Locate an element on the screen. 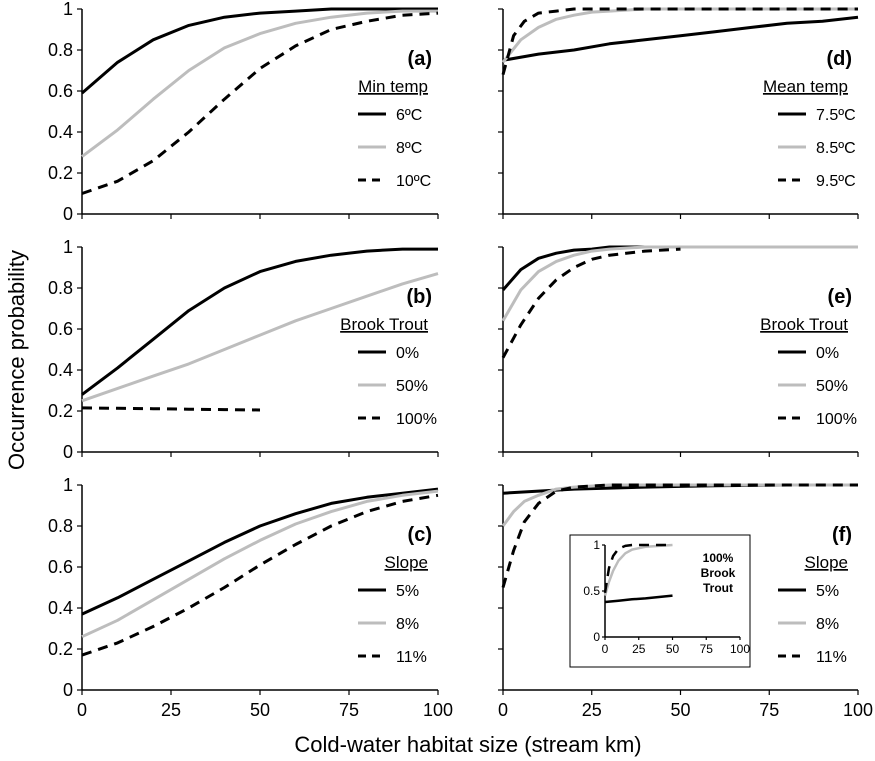  legend-entry: 6ºC is located at coordinates (409, 115).